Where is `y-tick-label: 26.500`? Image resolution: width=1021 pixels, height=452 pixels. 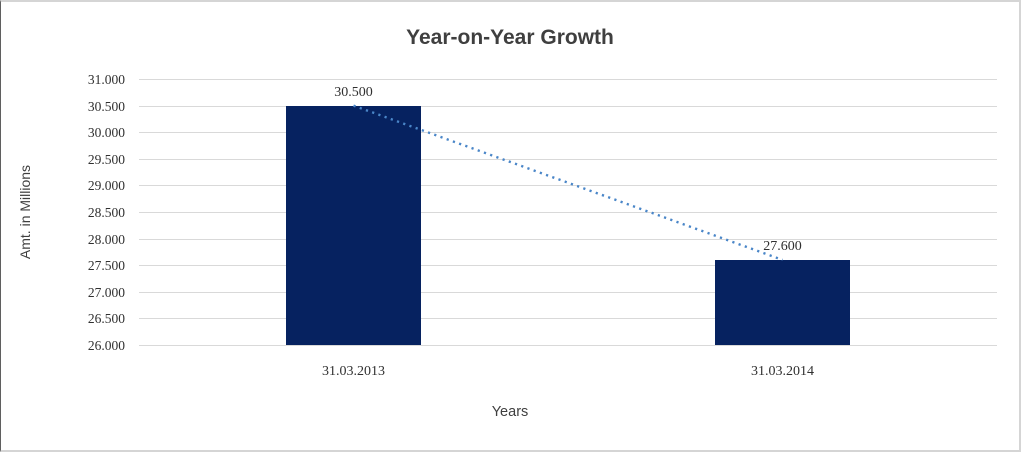
y-tick-label: 26.500 is located at coordinates (106, 319).